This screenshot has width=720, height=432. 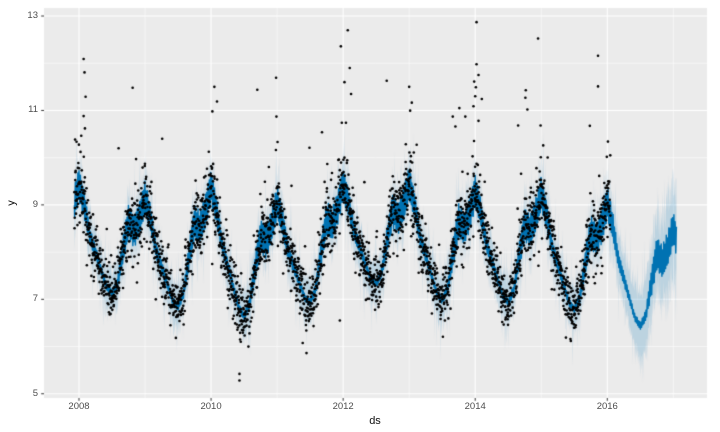 I want to click on y-tick-label-11: 11, so click(x=33, y=110).